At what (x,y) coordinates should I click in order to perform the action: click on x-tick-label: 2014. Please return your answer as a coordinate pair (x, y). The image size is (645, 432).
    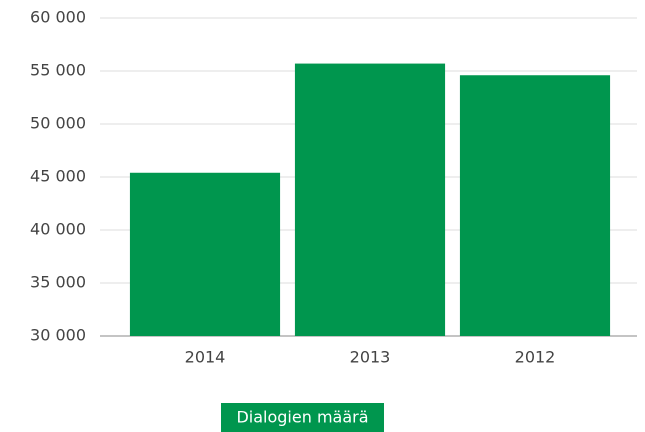
    Looking at the image, I should click on (205, 357).